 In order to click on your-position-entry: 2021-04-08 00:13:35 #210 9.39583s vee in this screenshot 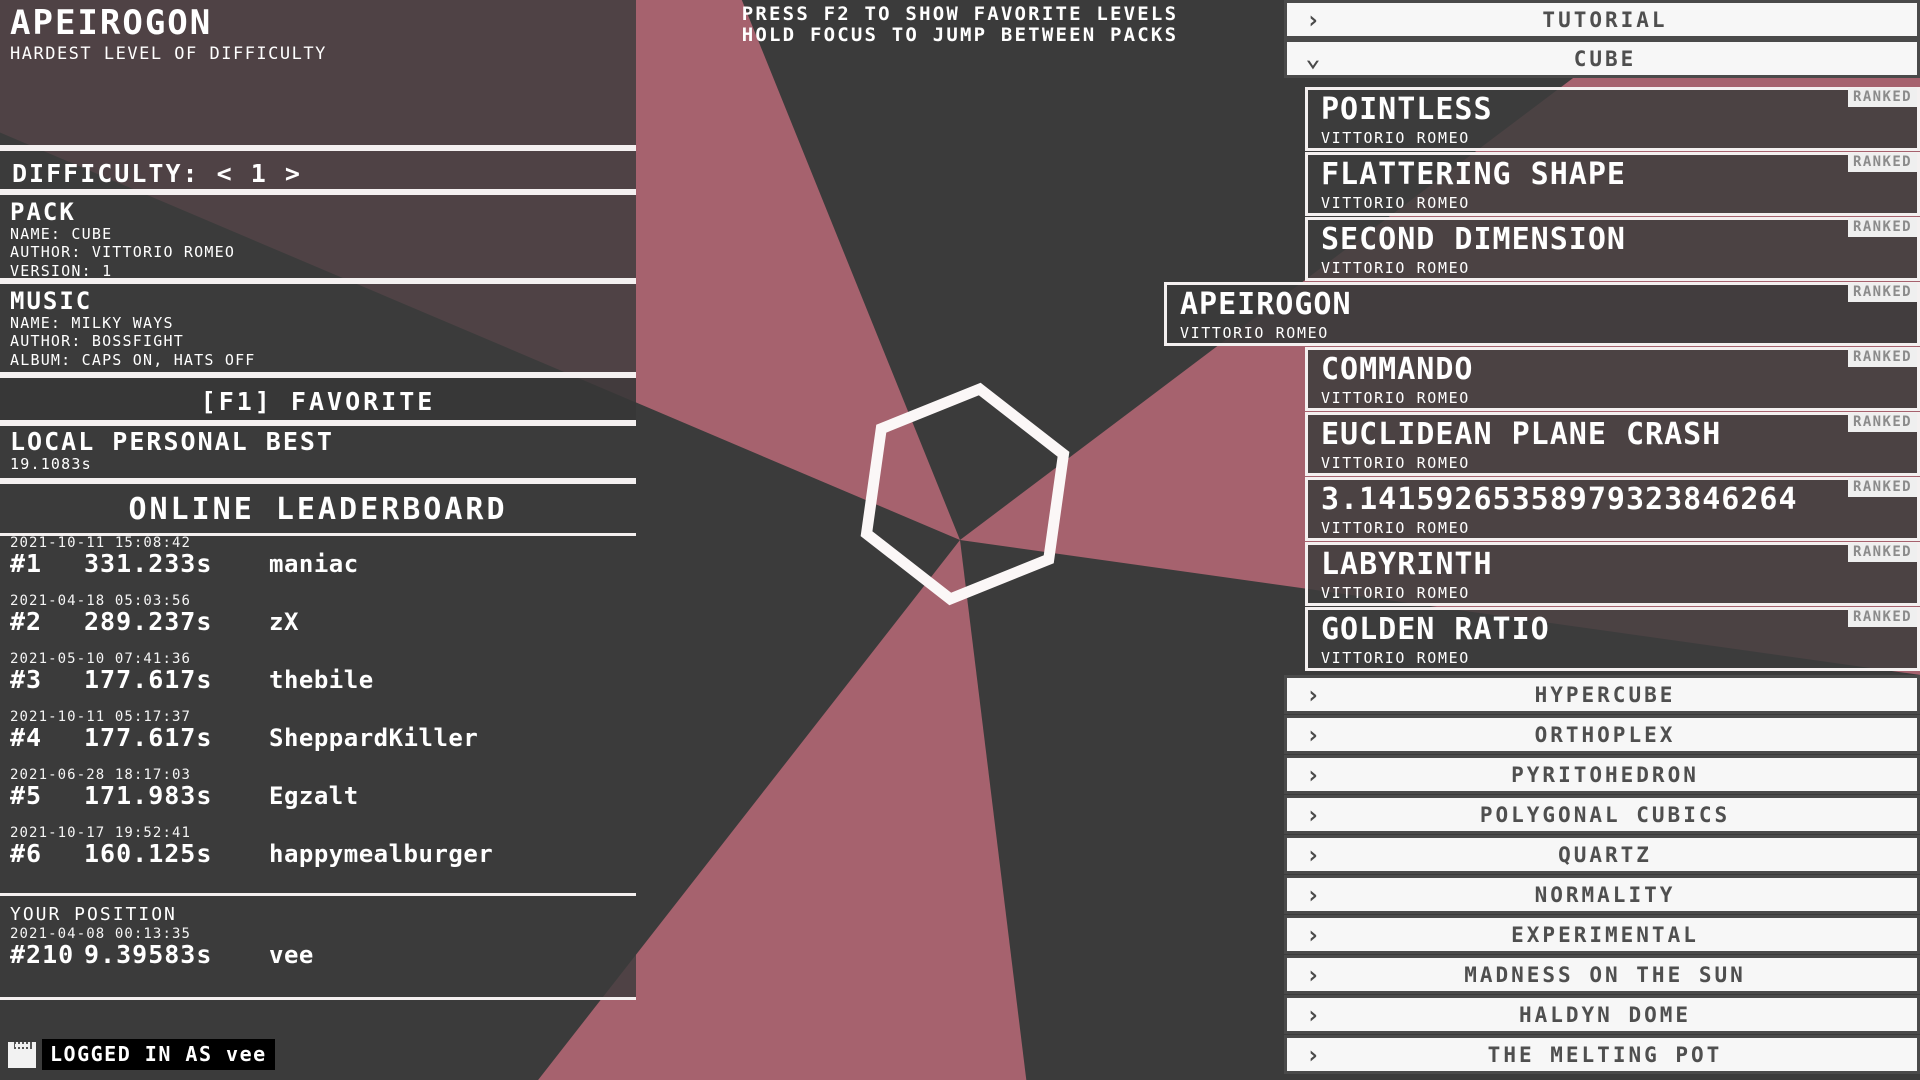, I will do `click(318, 948)`.